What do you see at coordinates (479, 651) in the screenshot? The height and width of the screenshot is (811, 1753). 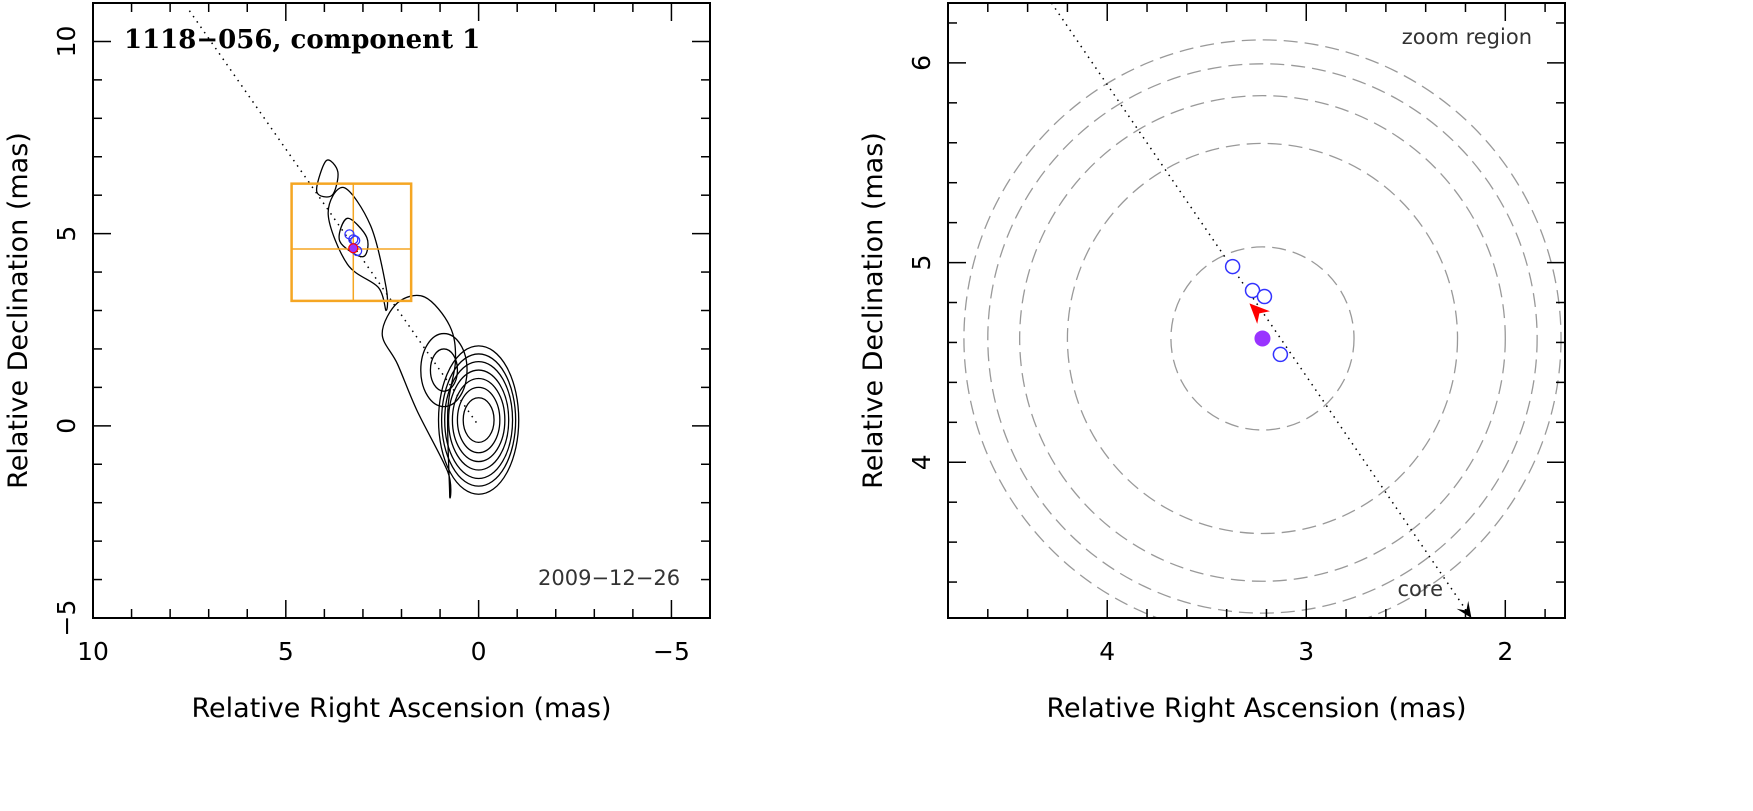 I see `left-x-tick-label: 0` at bounding box center [479, 651].